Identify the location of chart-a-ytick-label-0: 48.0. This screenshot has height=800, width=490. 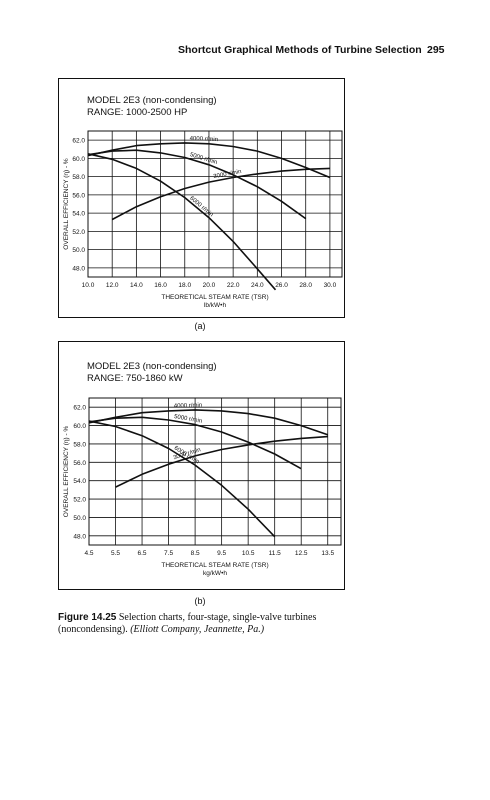
(78, 268).